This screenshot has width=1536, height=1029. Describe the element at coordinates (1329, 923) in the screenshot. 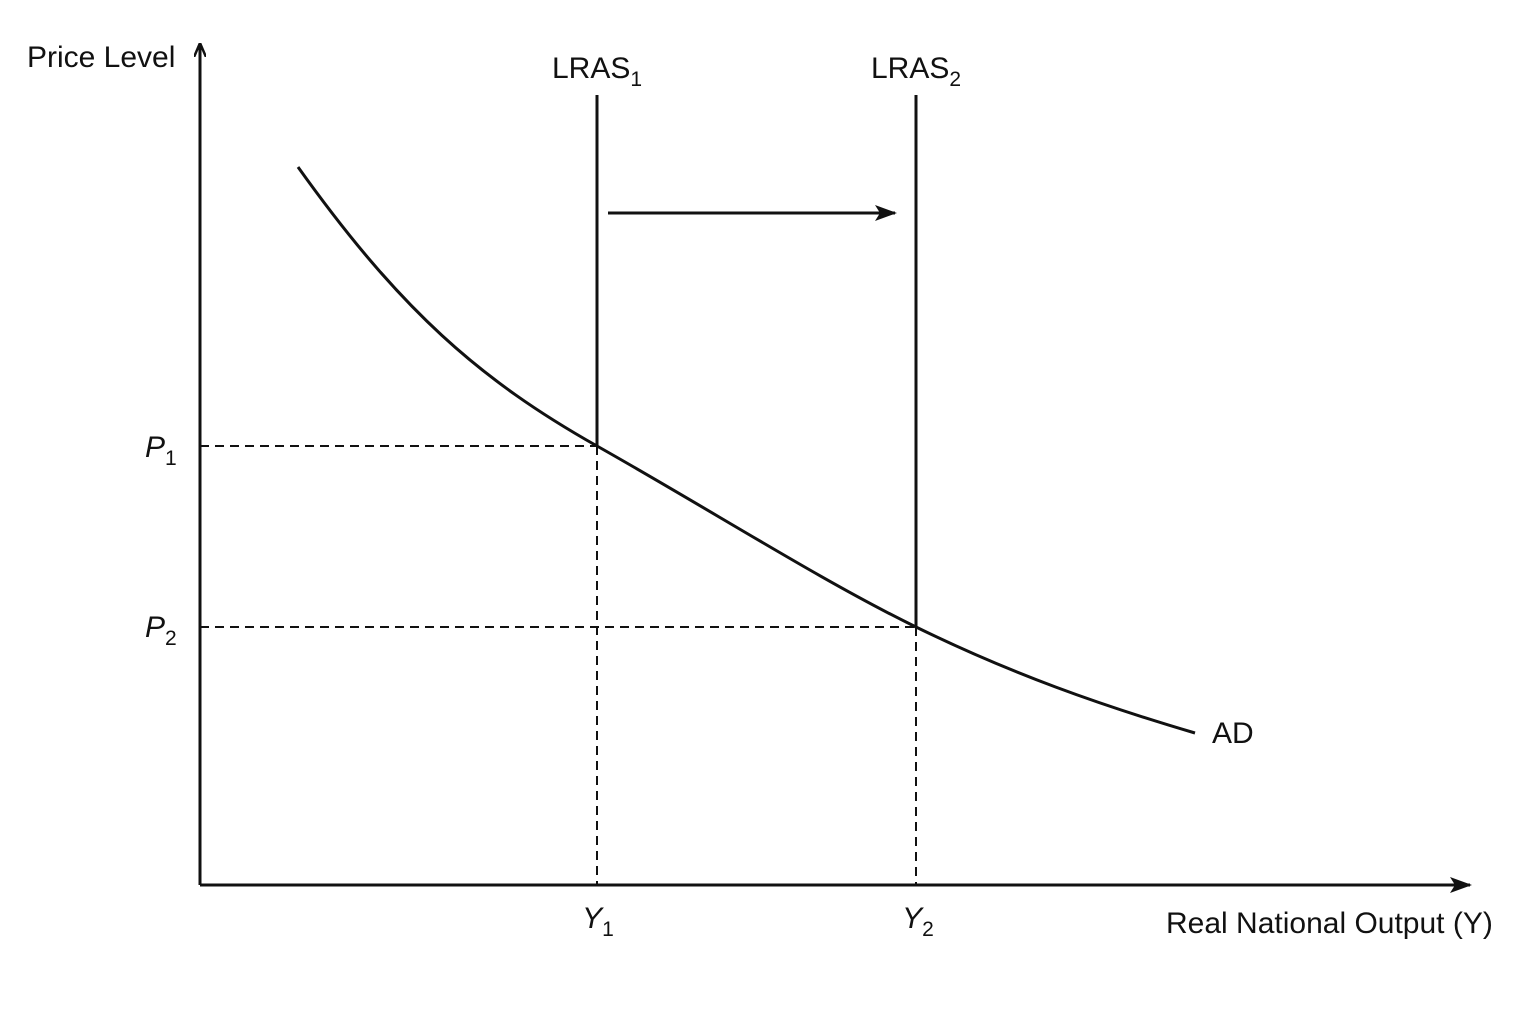

I see `x-axis-label: Real National Output (Y)` at that location.